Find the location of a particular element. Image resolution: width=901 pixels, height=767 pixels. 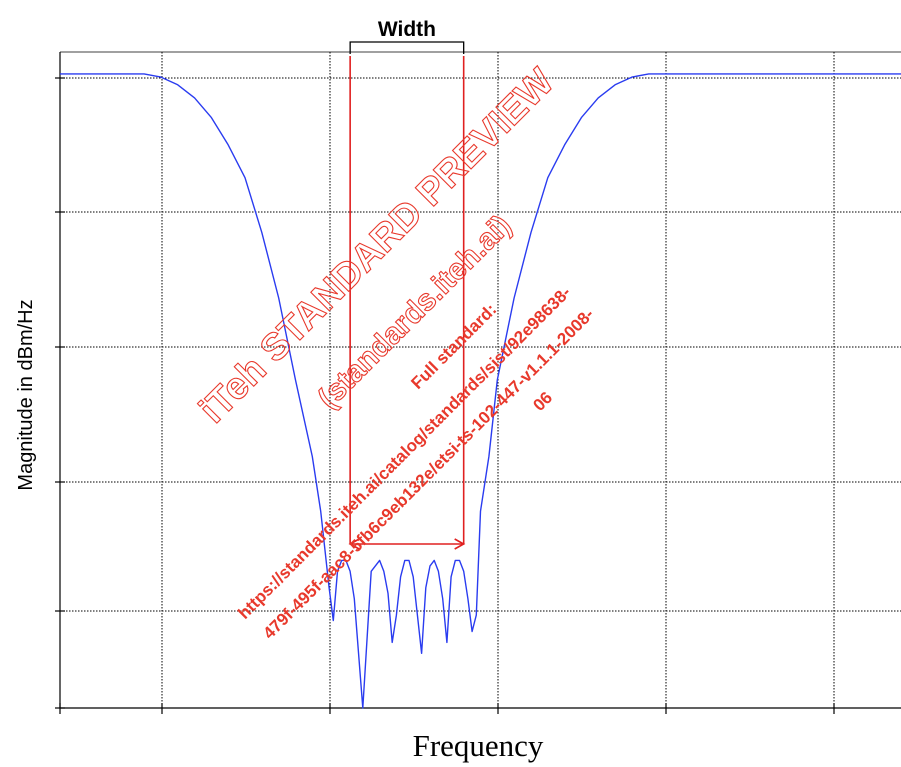

width-bracket is located at coordinates (407, 47).